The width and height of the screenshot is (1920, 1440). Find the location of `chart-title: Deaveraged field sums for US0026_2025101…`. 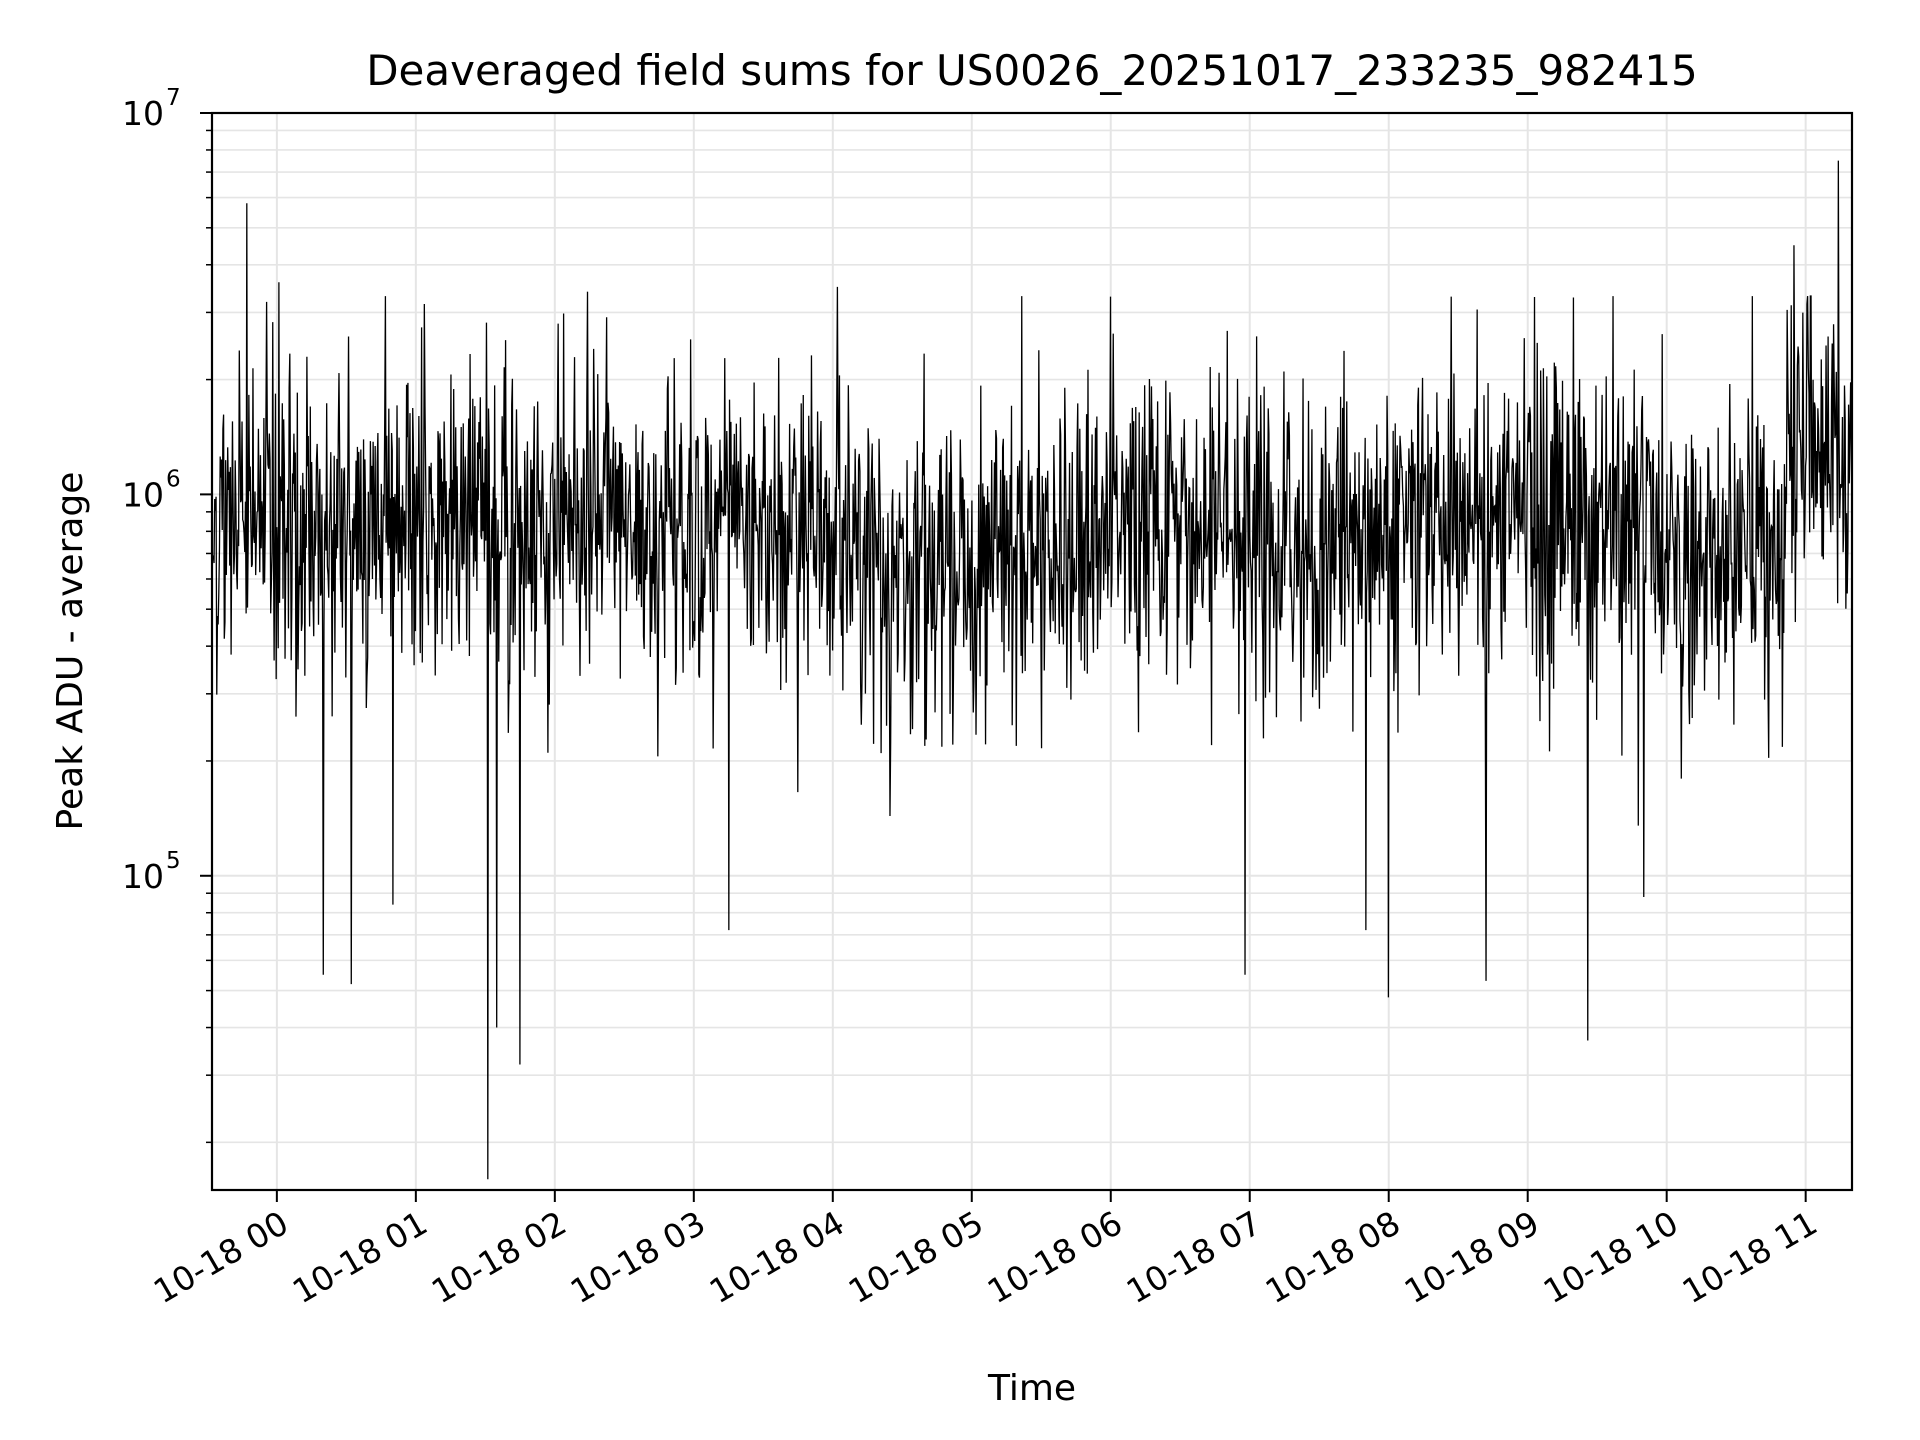

chart-title: Deaveraged field sums for US0026_2025101… is located at coordinates (1032, 70).